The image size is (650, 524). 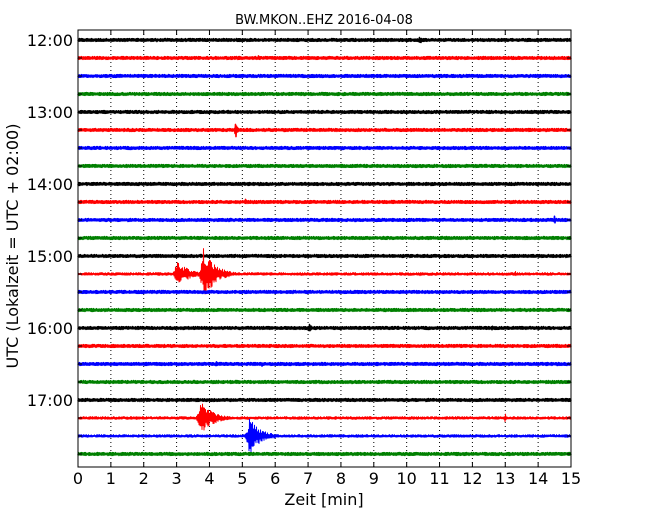 What do you see at coordinates (242, 478) in the screenshot?
I see `x-tick-label: 5` at bounding box center [242, 478].